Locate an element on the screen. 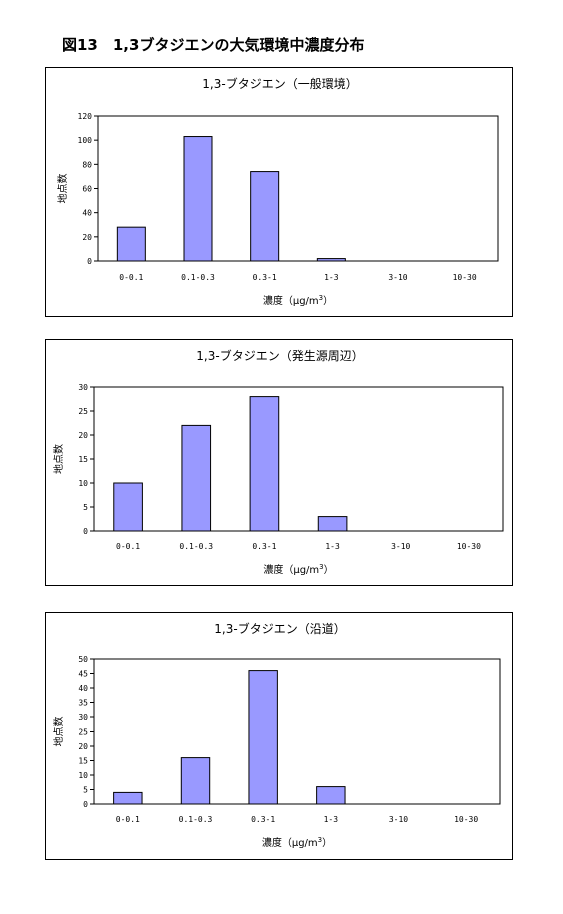  y-tick-label: 35 is located at coordinates (83, 703).